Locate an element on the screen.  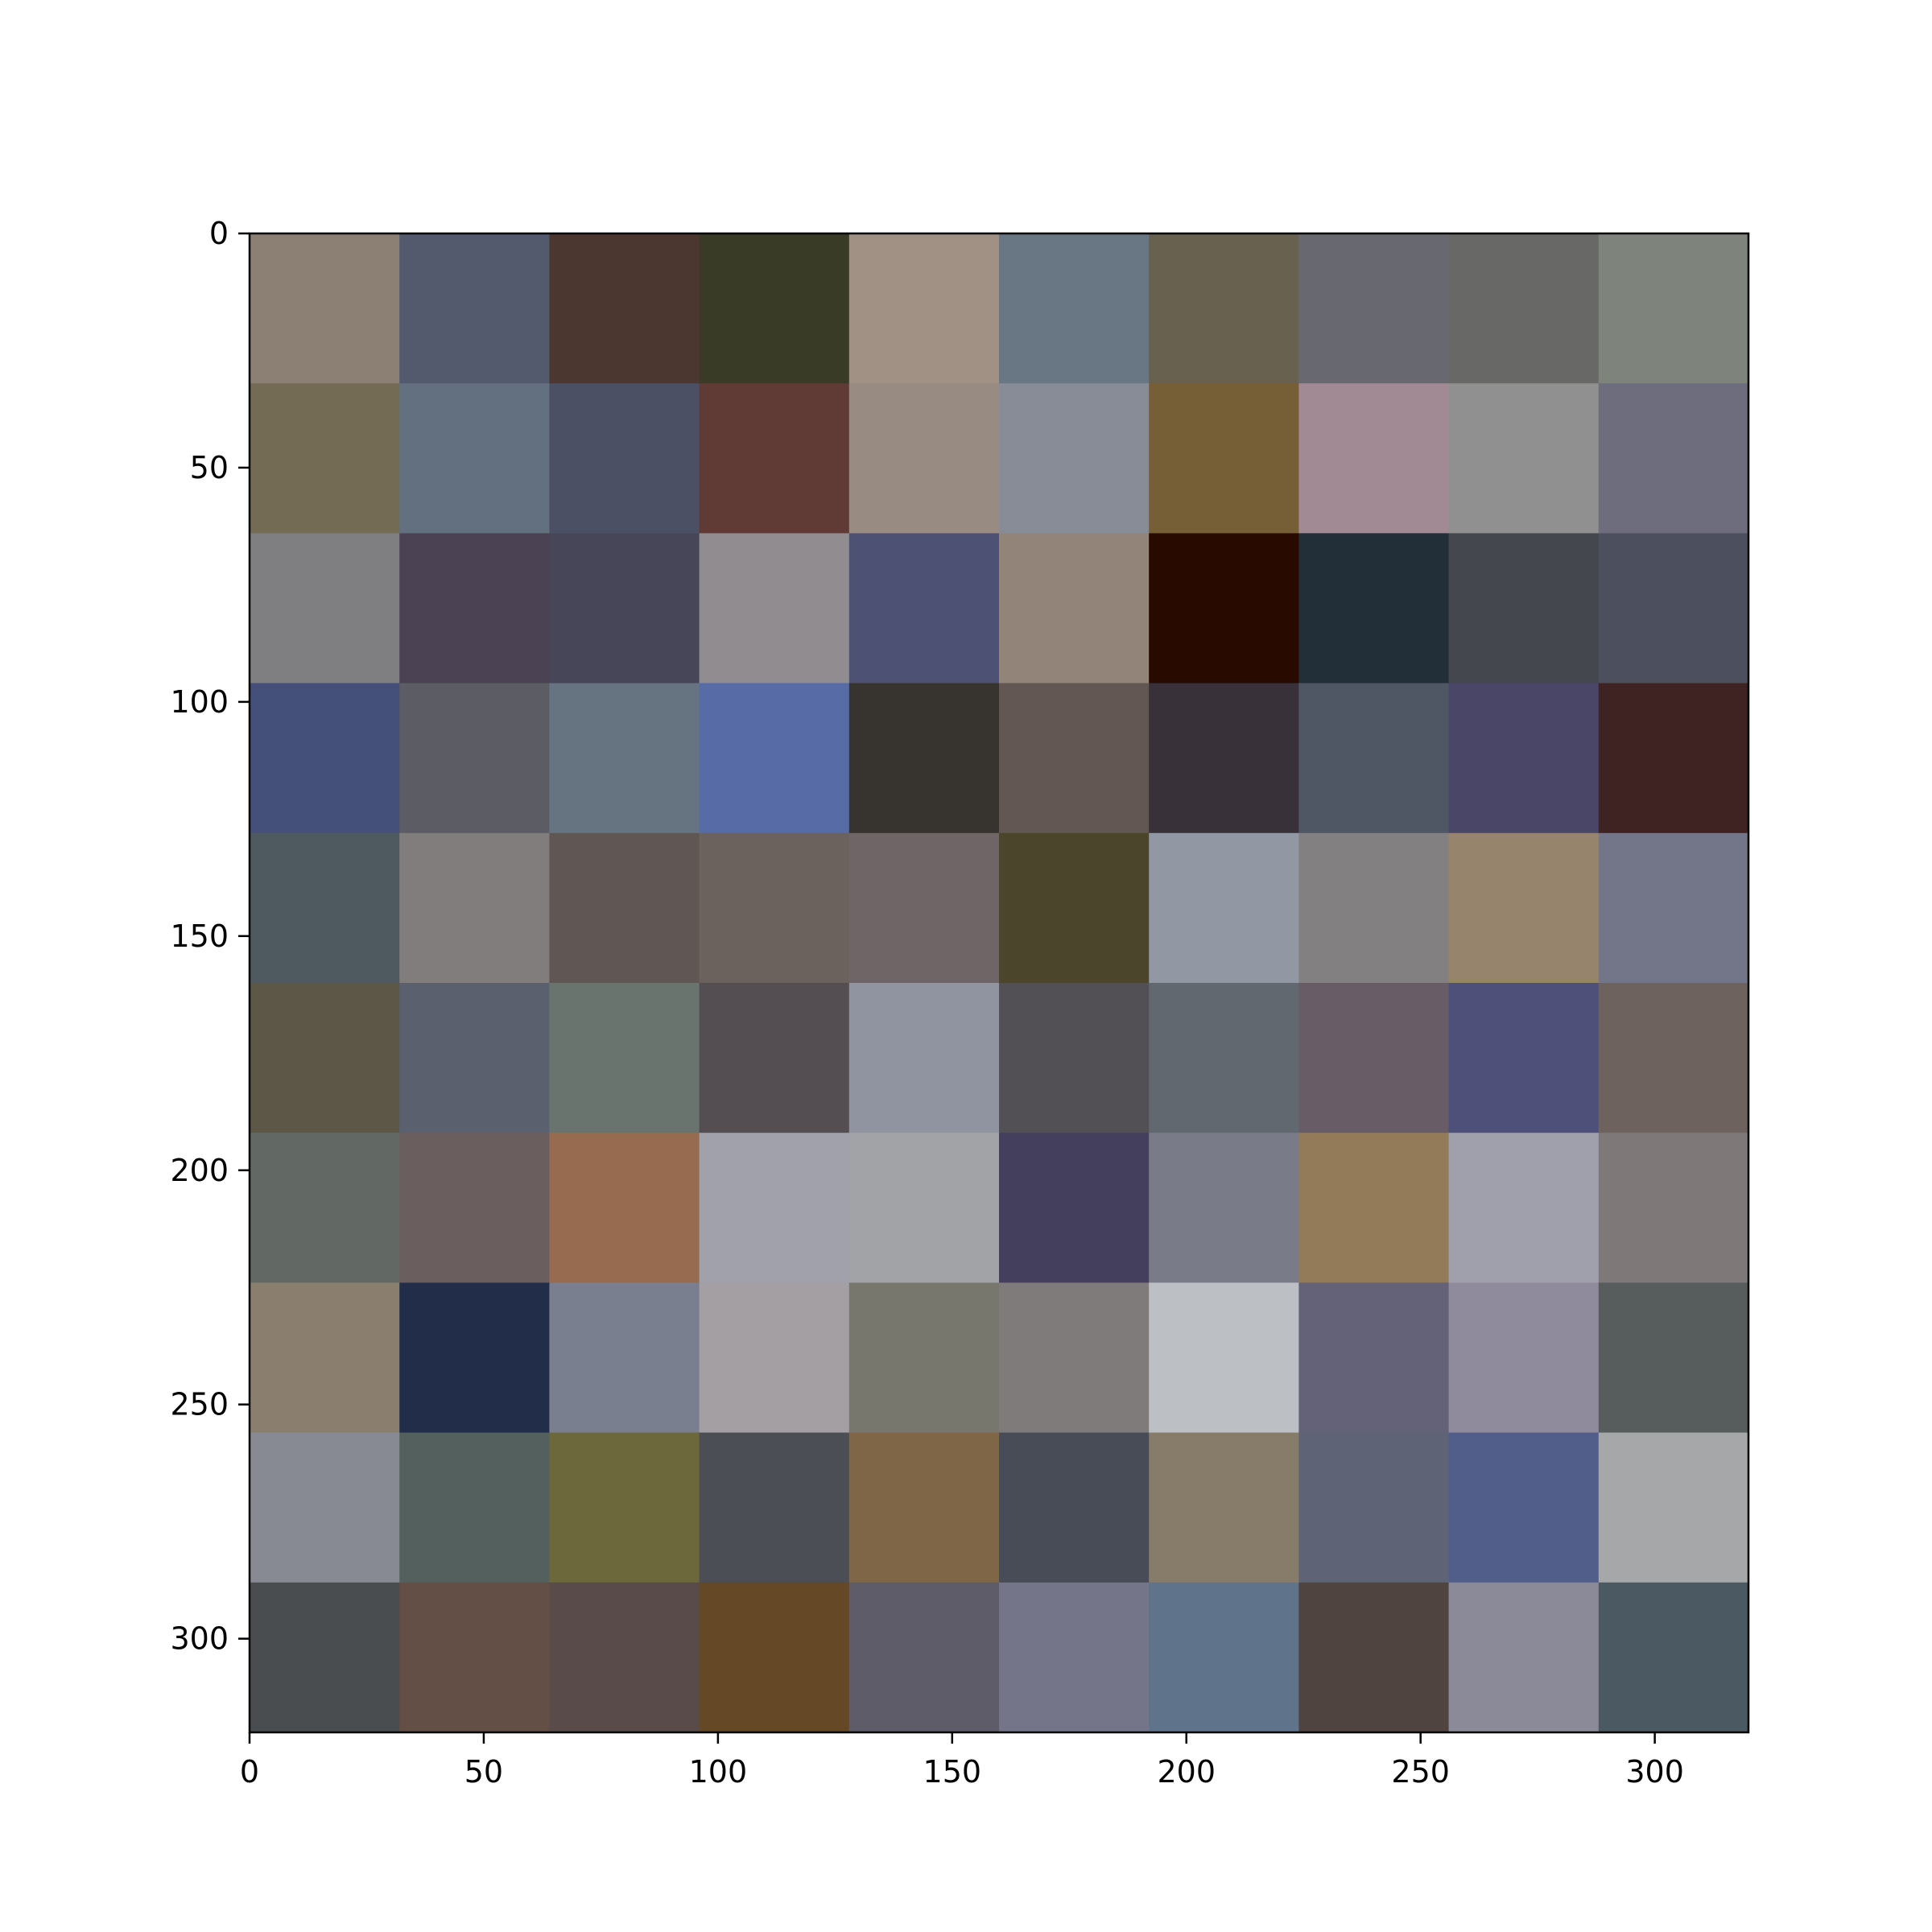
heatmap-cell-r2-c4 is located at coordinates (924, 608).